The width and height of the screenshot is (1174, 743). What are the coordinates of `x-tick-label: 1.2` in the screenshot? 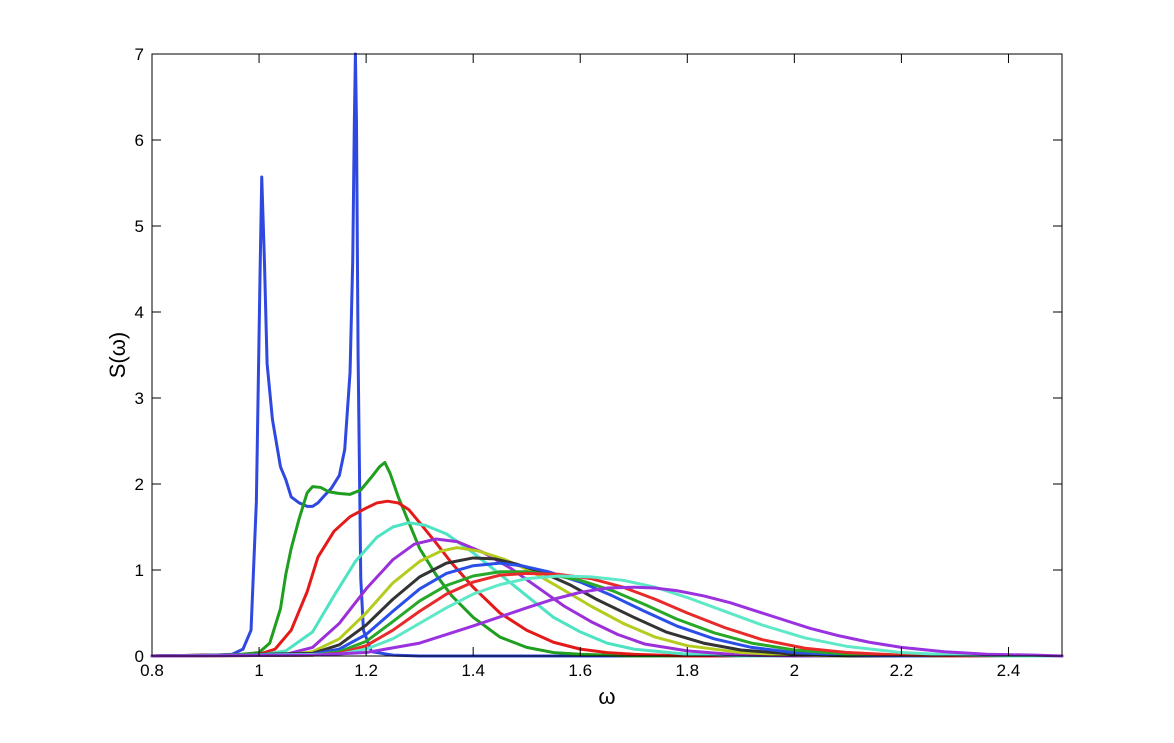 It's located at (366, 670).